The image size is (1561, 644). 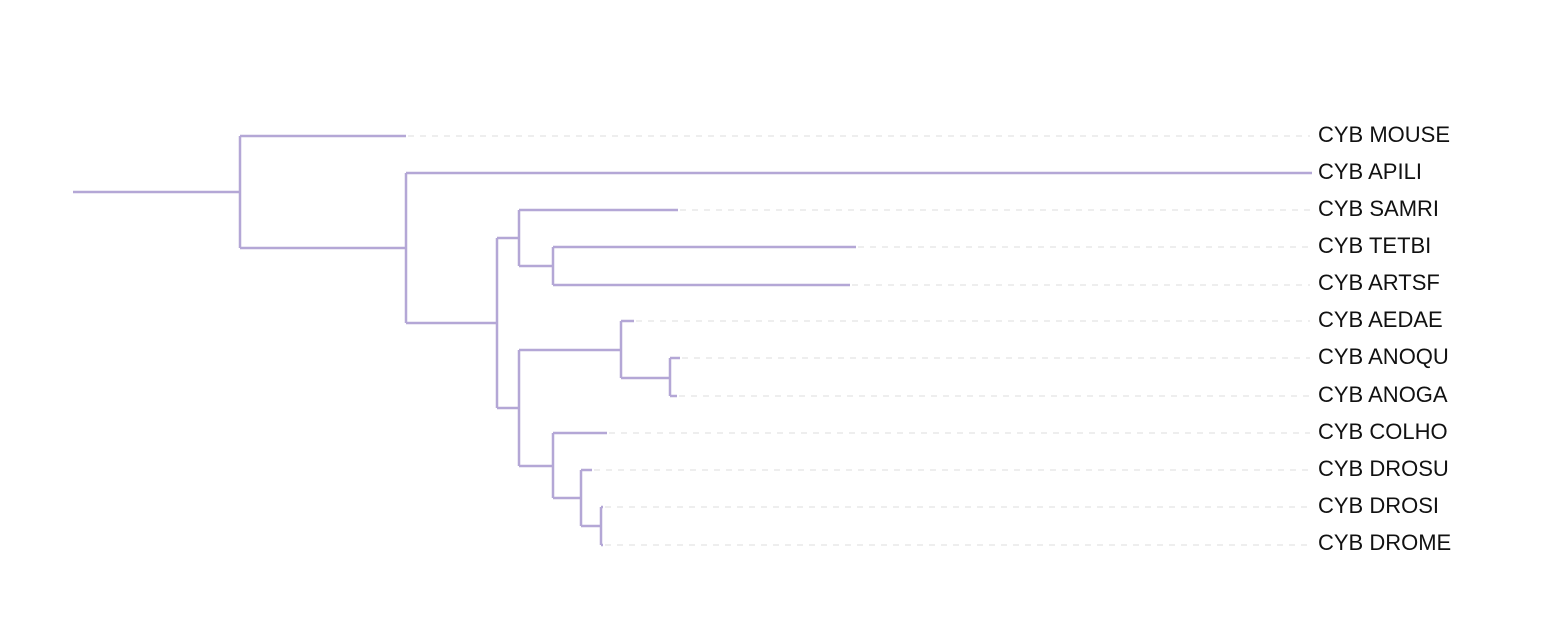 What do you see at coordinates (1378, 208) in the screenshot?
I see `leaf-label: CYB SAMRI` at bounding box center [1378, 208].